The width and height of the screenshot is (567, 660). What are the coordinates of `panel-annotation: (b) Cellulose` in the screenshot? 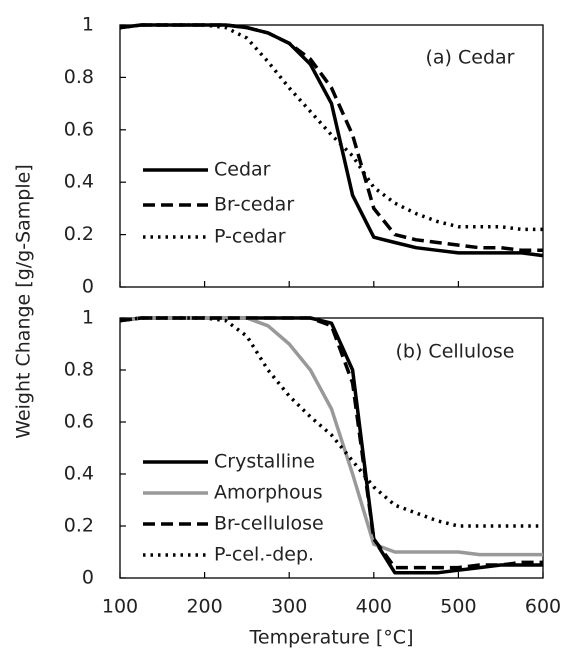 It's located at (455, 352).